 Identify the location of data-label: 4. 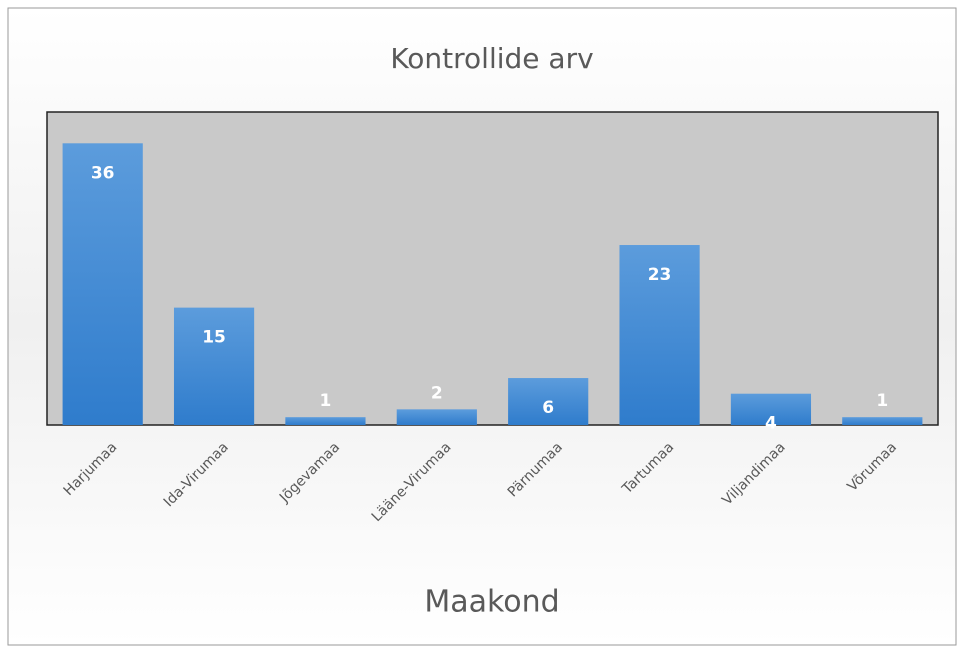
(771, 424).